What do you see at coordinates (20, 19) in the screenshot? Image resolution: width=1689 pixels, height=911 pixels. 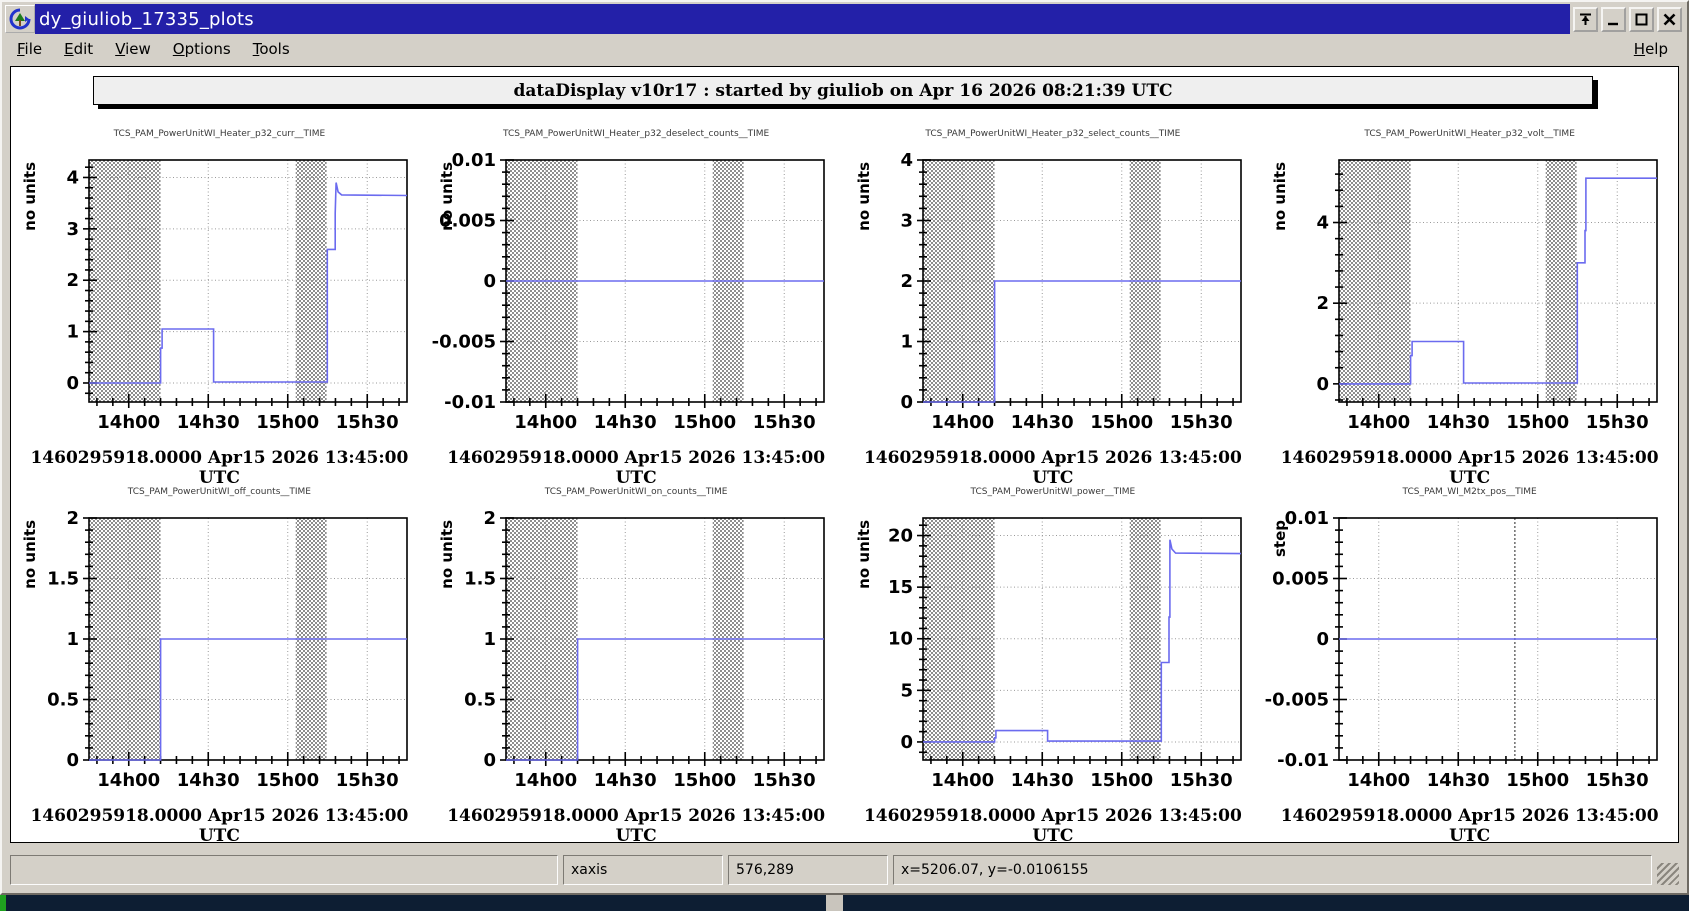 I see `app-icon` at bounding box center [20, 19].